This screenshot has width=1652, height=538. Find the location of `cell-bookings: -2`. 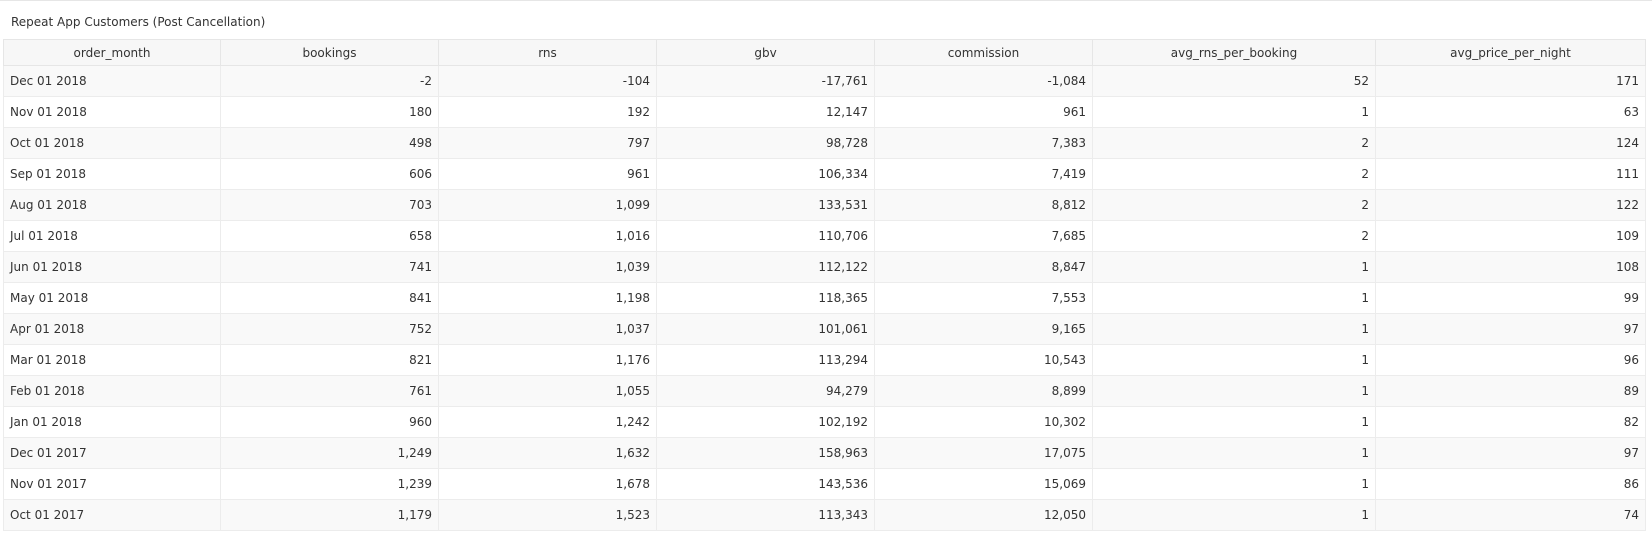

cell-bookings: -2 is located at coordinates (329, 81).